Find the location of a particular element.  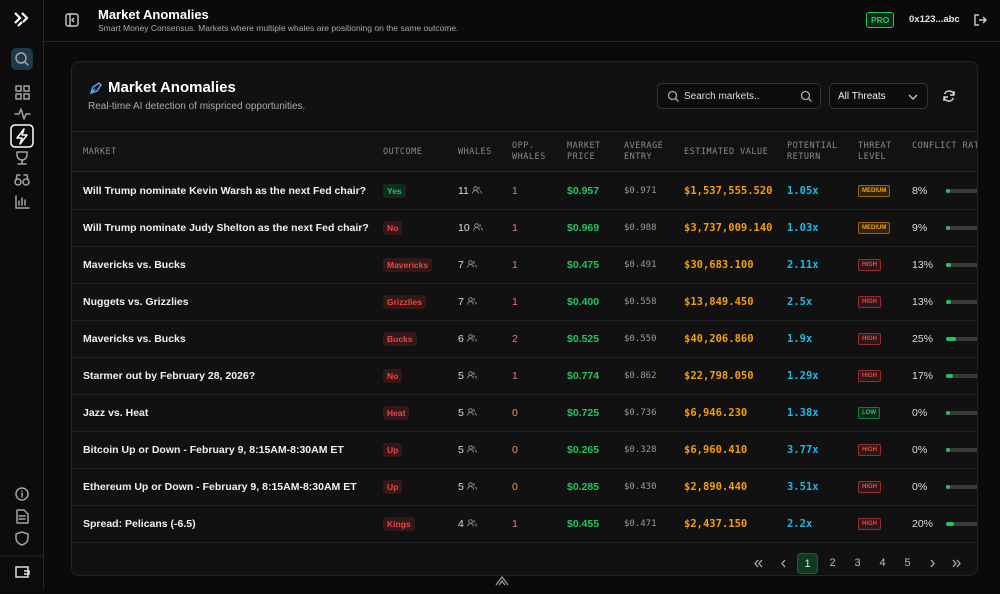

whale-count: 5 is located at coordinates (467, 487).